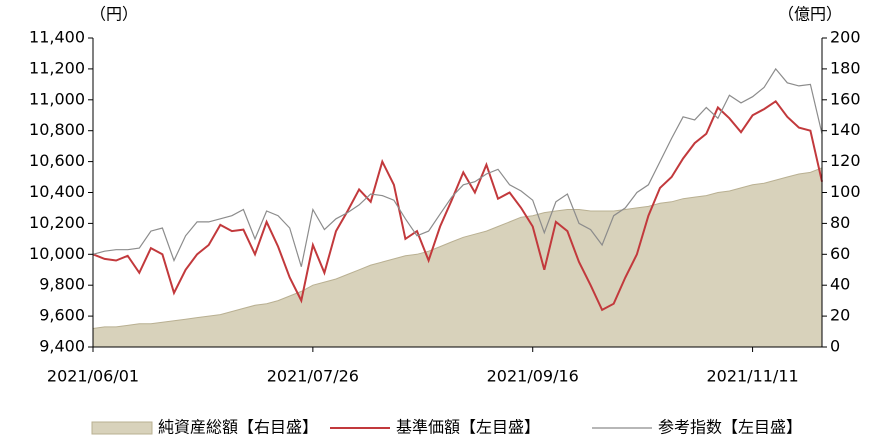  What do you see at coordinates (840, 222) in the screenshot?
I see `y2-tick-label: 80` at bounding box center [840, 222].